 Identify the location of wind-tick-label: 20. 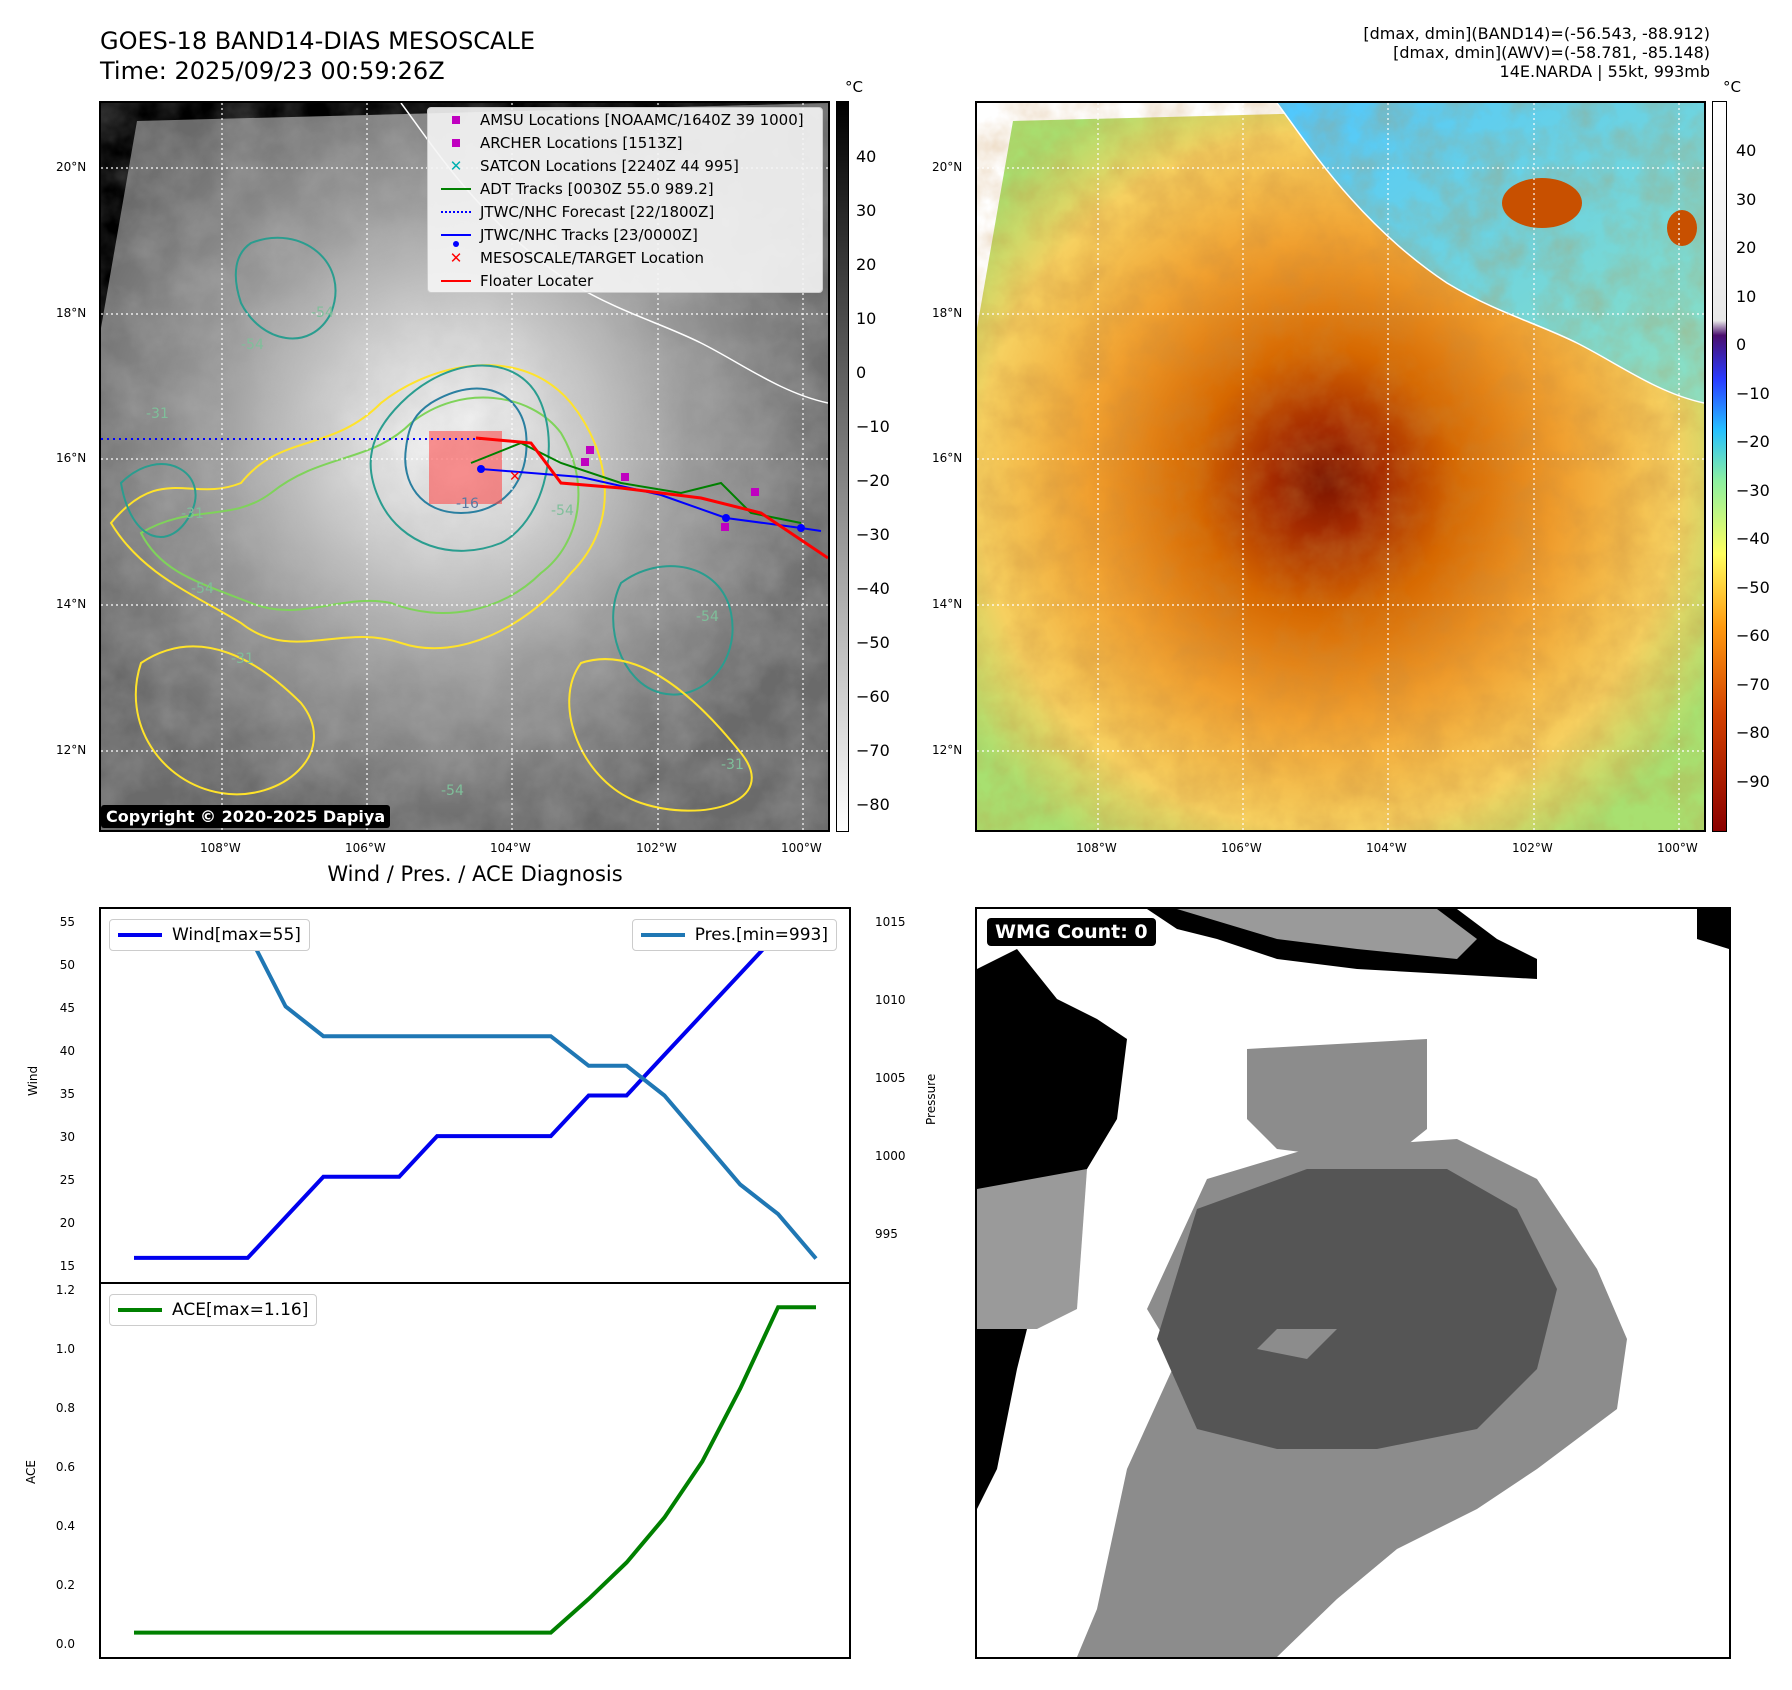
(67, 1223).